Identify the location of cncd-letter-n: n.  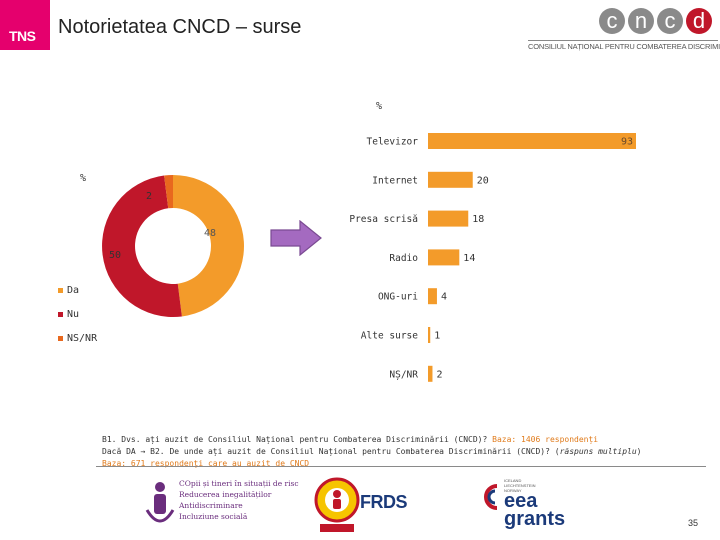
(641, 21).